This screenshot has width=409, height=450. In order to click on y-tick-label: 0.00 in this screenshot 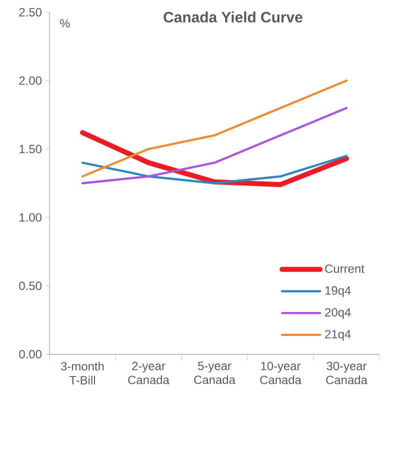, I will do `click(30, 354)`.